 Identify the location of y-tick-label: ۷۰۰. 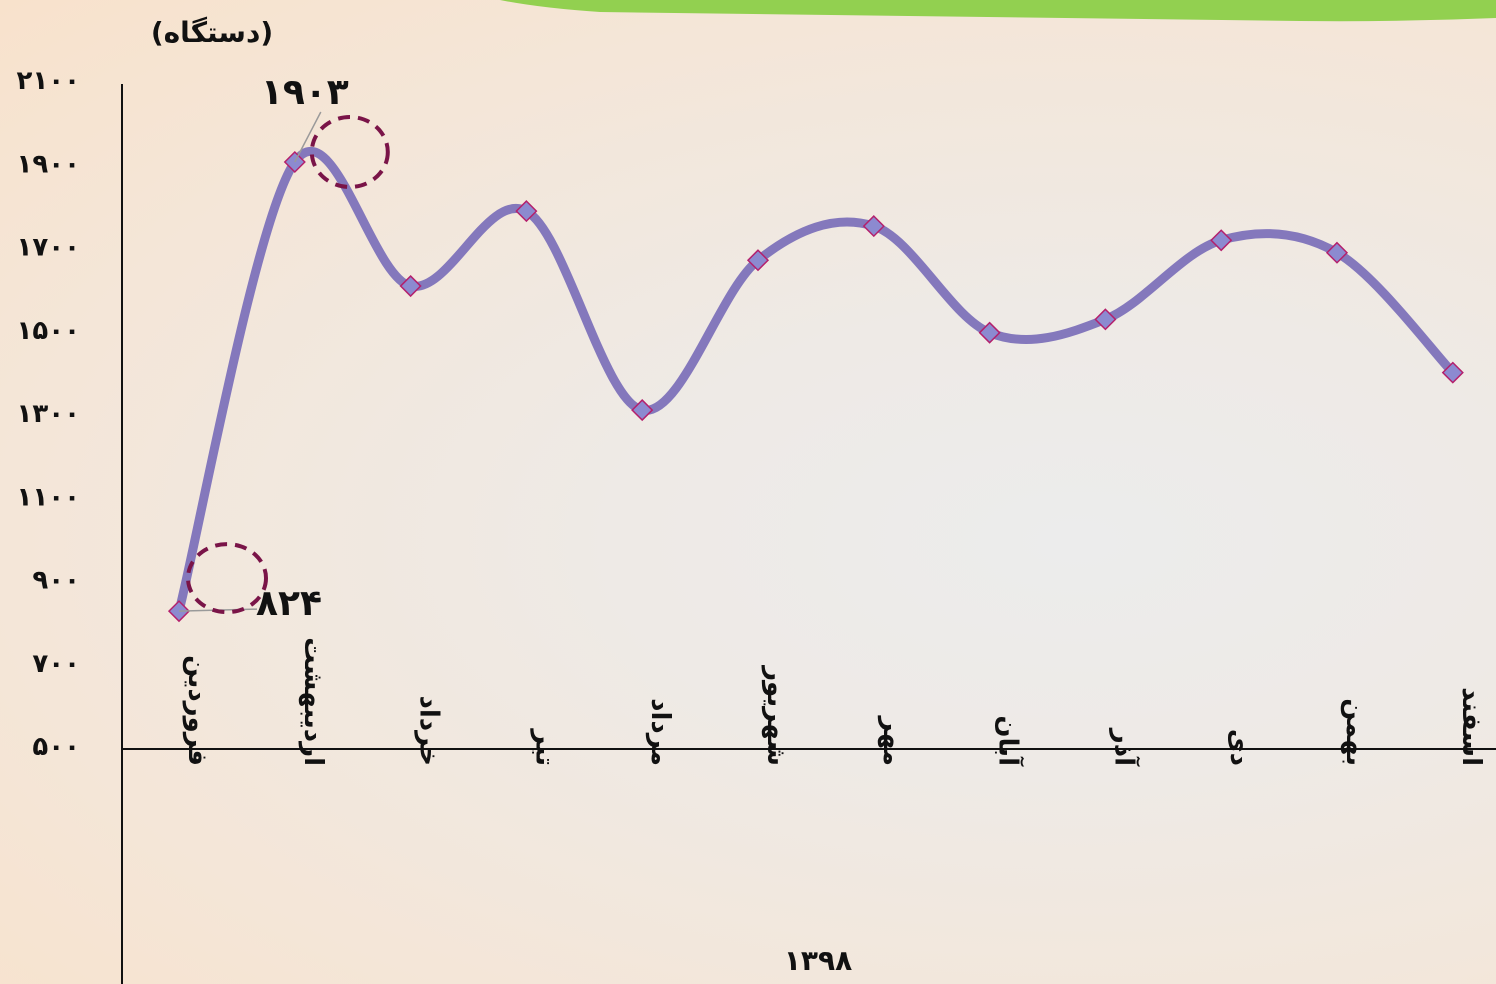
(56, 664).